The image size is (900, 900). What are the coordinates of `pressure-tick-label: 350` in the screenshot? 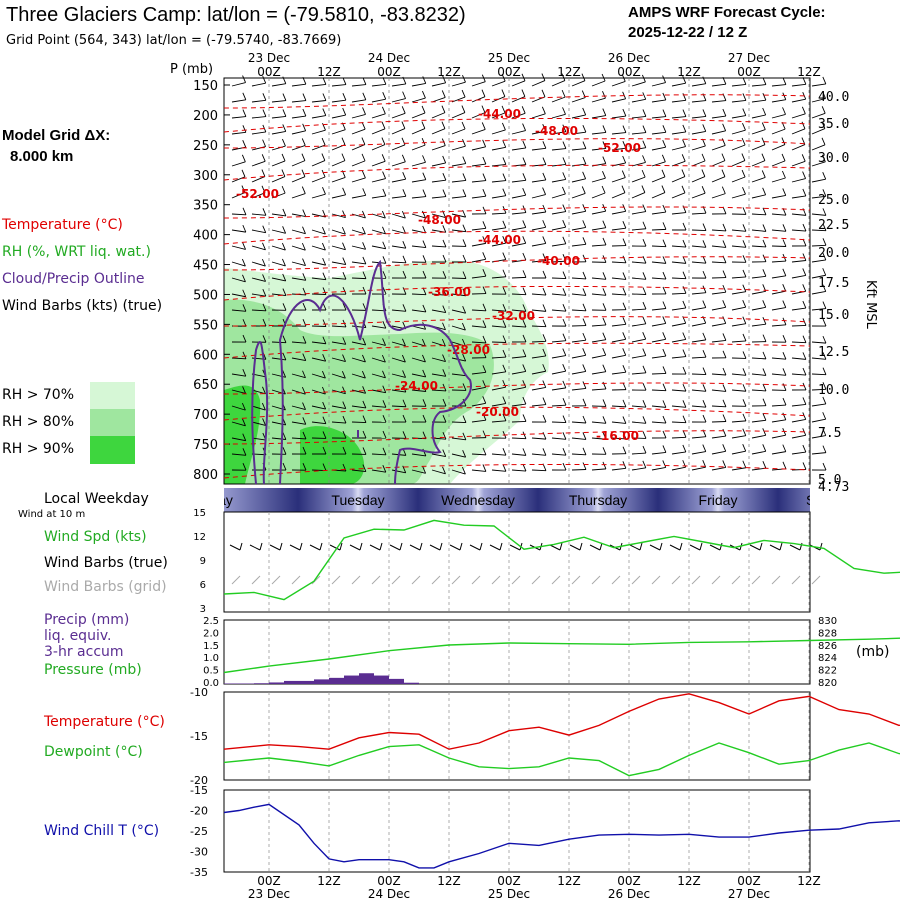 It's located at (205, 206).